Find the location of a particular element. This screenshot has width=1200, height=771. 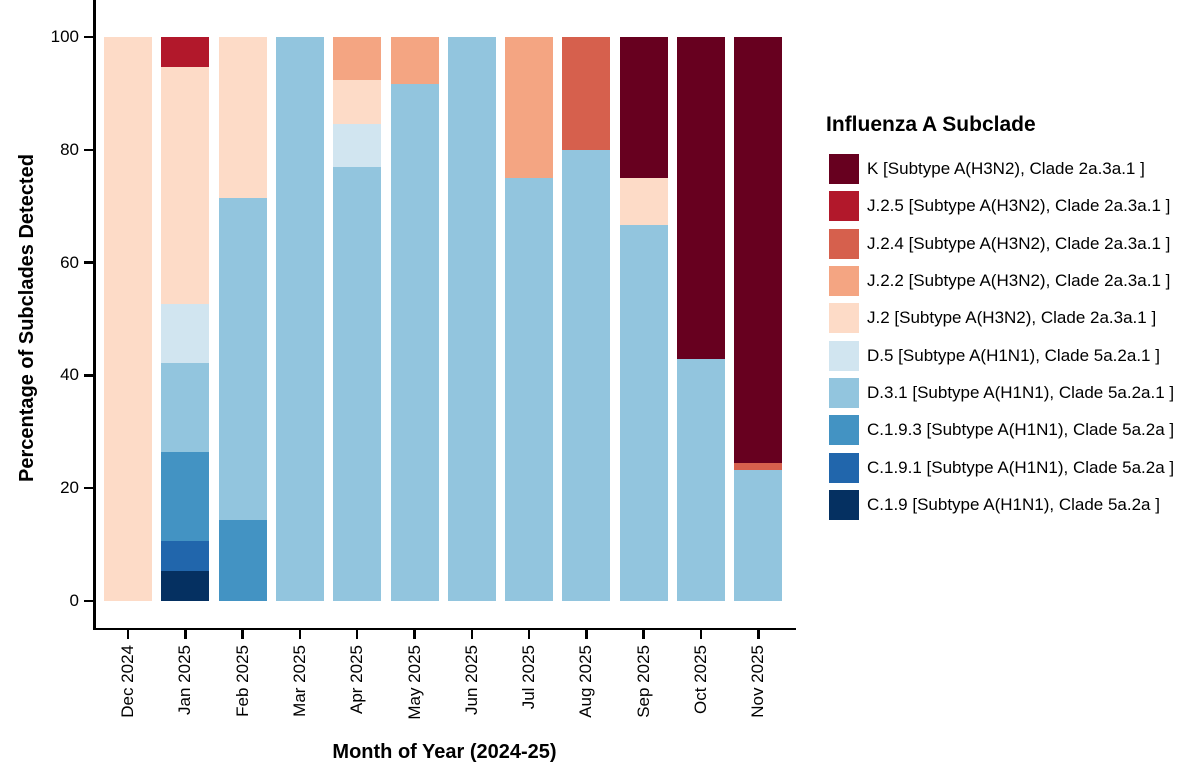

bar-nov-2025 is located at coordinates (758, 319).